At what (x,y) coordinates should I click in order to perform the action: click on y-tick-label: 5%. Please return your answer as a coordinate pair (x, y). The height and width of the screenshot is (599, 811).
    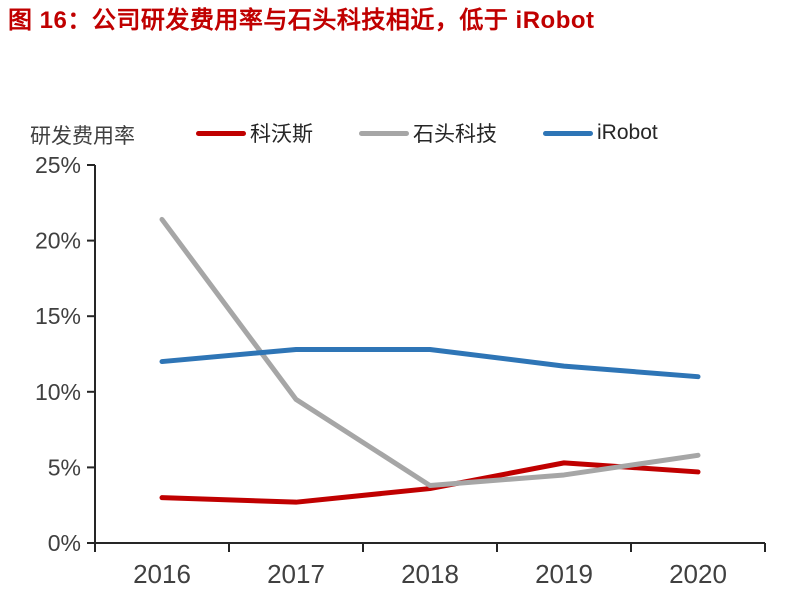
    Looking at the image, I should click on (64, 467).